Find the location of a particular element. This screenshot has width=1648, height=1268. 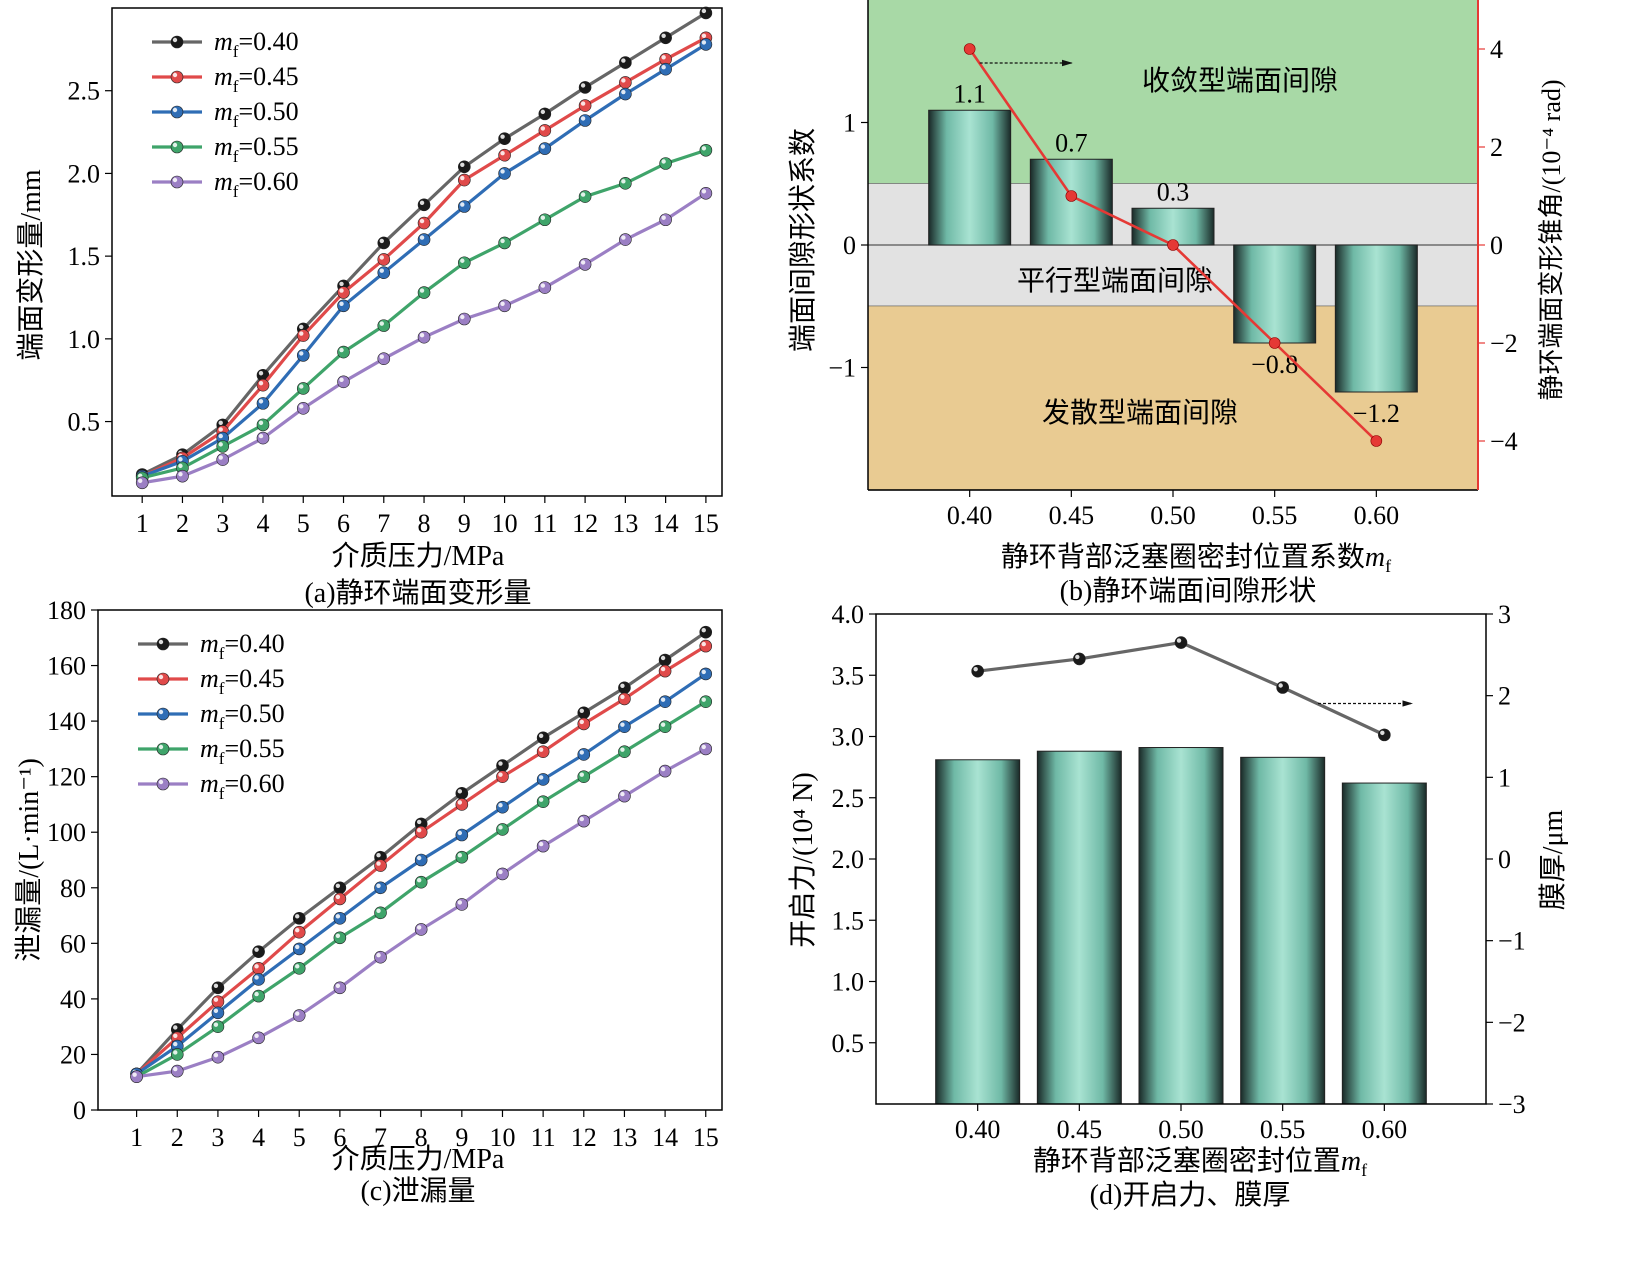

x-tick-label: 10 is located at coordinates (502, 1137).